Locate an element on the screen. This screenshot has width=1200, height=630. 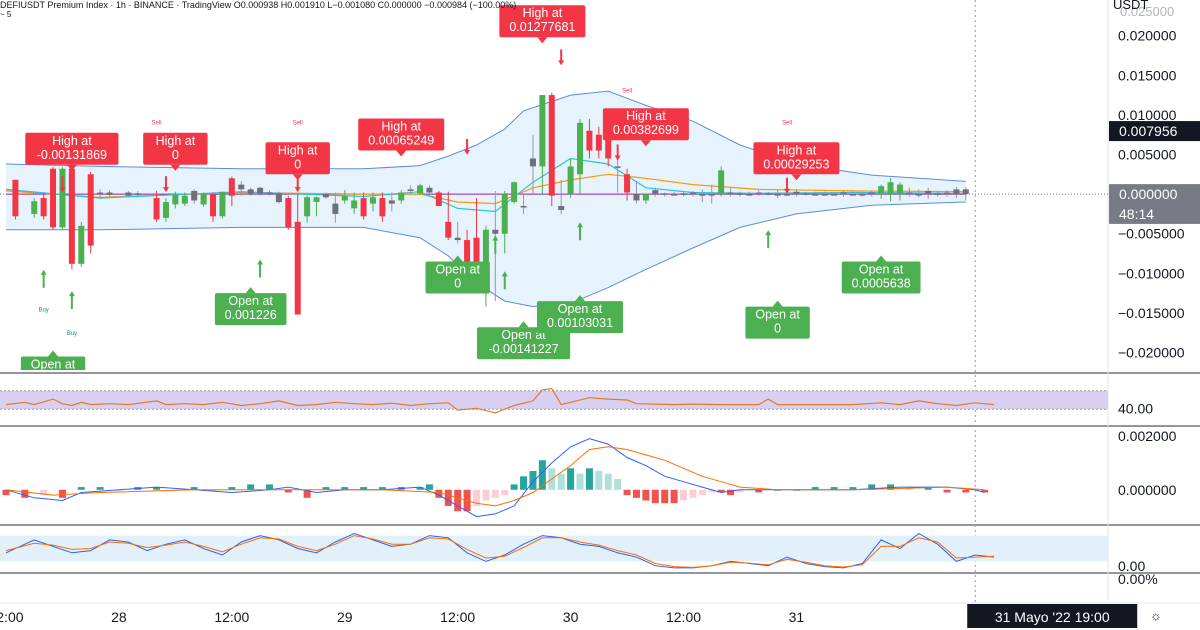
header-sub: ~ 5 is located at coordinates (6, 14).